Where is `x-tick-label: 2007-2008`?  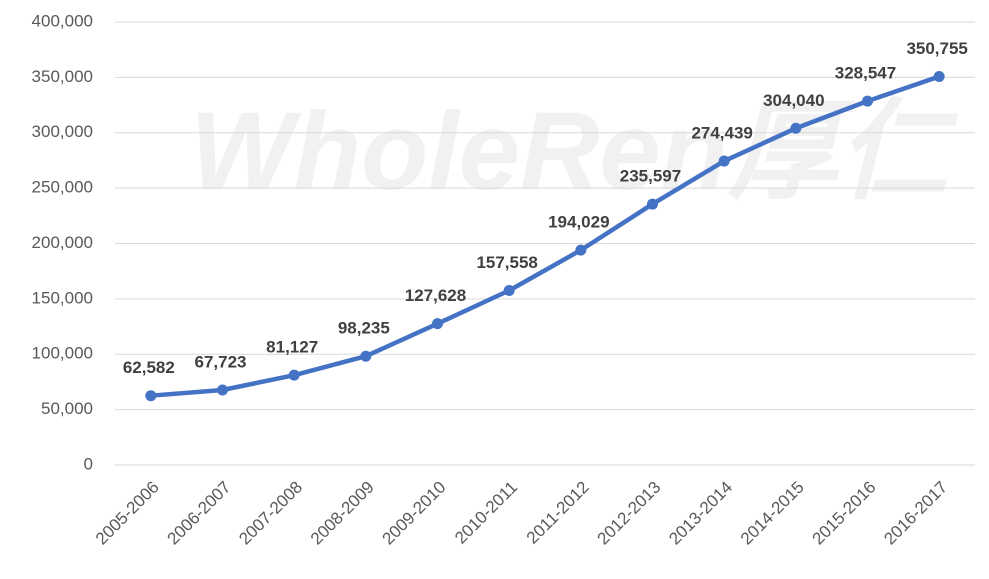
x-tick-label: 2007-2008 is located at coordinates (270, 513).